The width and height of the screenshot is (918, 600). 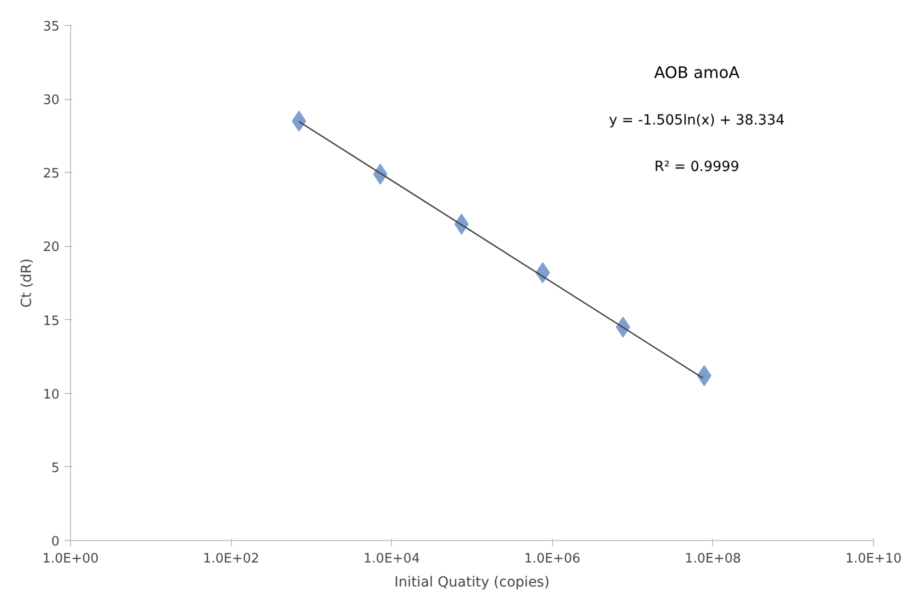 What do you see at coordinates (55, 468) in the screenshot?
I see `y-tick-label: 5` at bounding box center [55, 468].